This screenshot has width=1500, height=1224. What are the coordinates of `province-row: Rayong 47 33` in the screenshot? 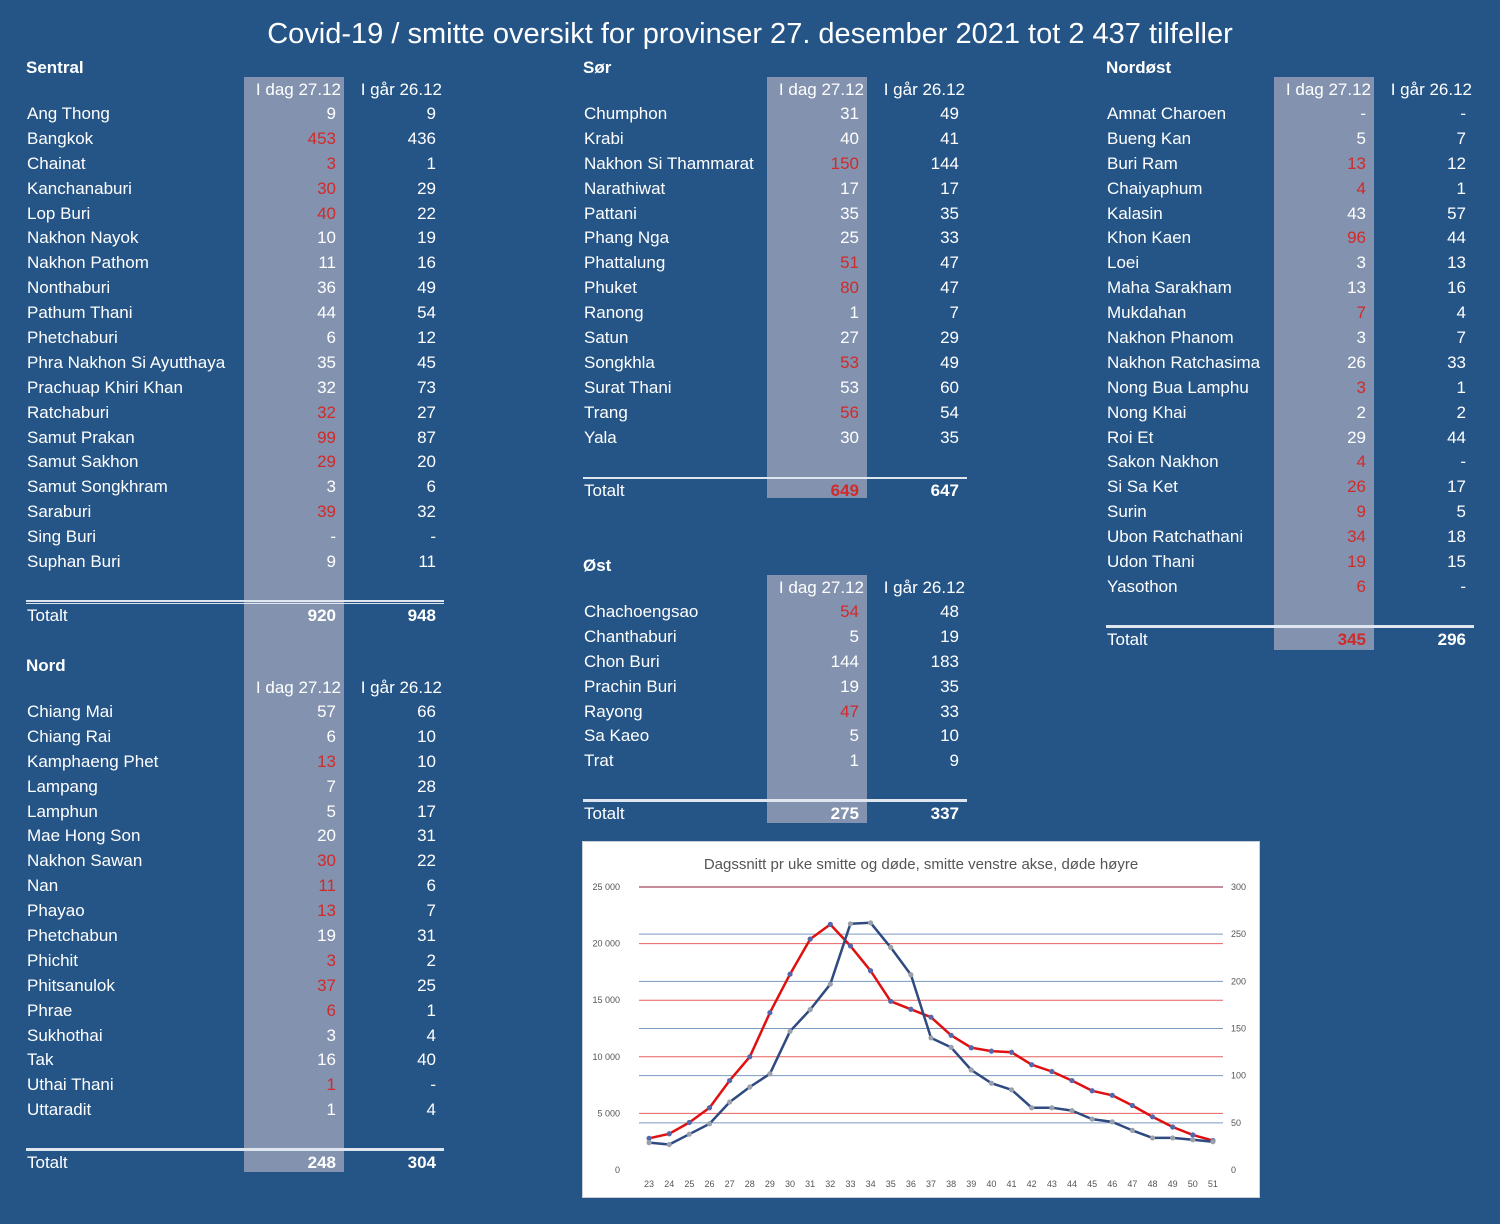 It's located at (792, 712).